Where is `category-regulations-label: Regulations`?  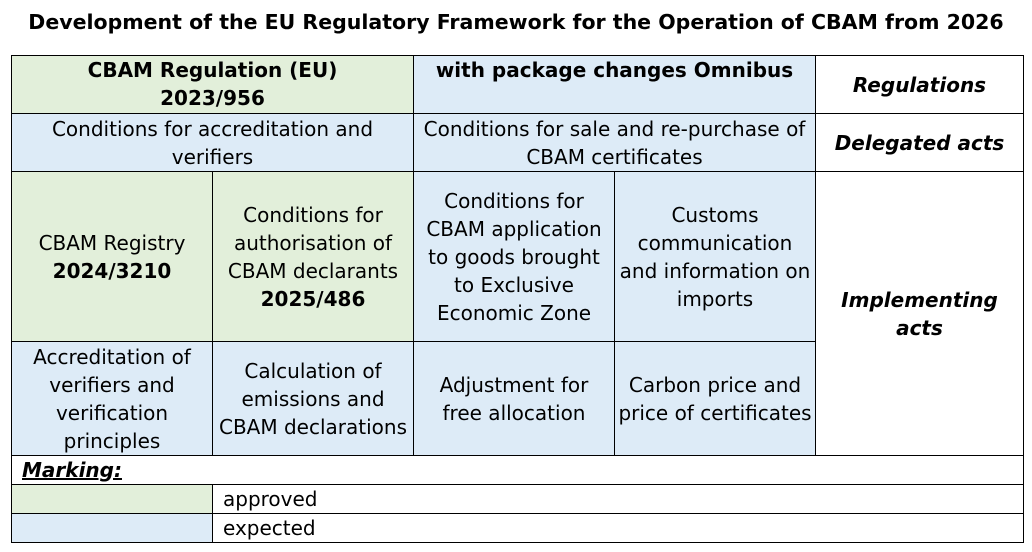 category-regulations-label: Regulations is located at coordinates (919, 84).